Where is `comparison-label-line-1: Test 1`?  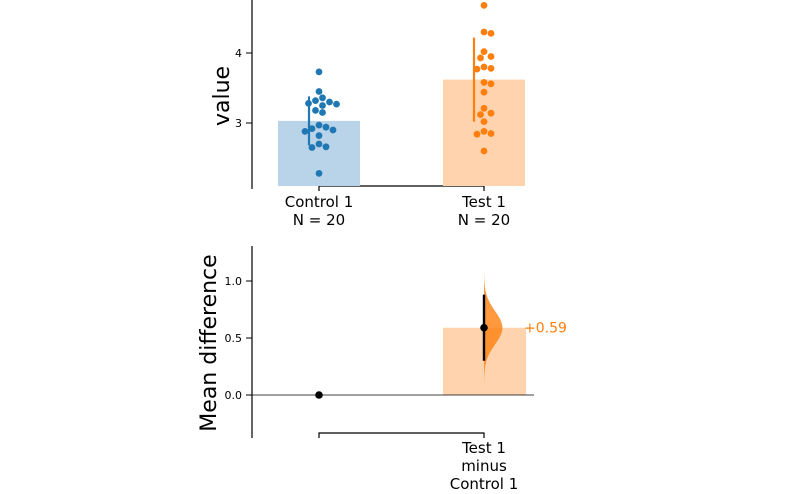
comparison-label-line-1: Test 1 is located at coordinates (483, 448).